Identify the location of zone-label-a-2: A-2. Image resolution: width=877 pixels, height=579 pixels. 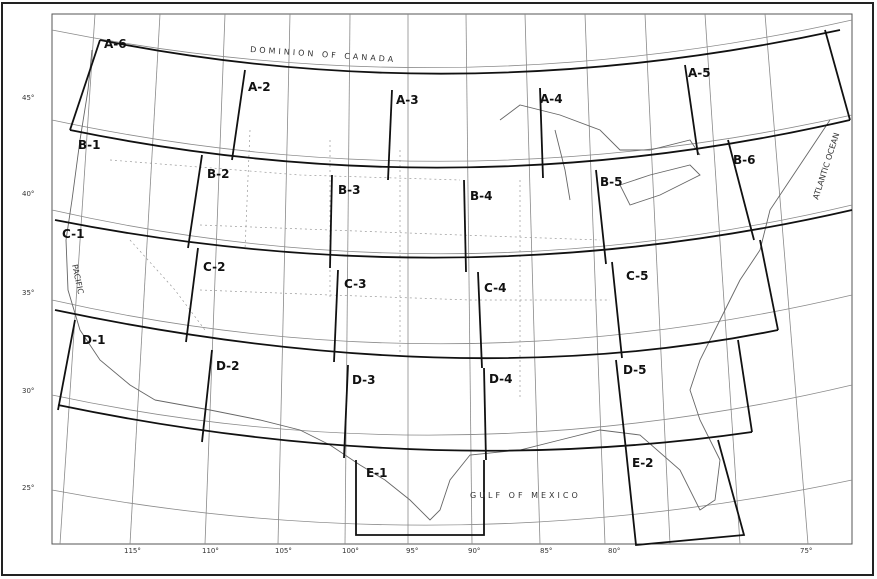
(259, 87).